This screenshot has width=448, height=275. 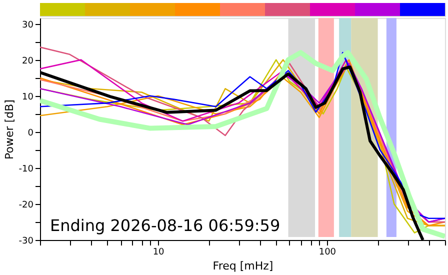 I want to click on y-axis-title: Power [dB], so click(x=9, y=130).